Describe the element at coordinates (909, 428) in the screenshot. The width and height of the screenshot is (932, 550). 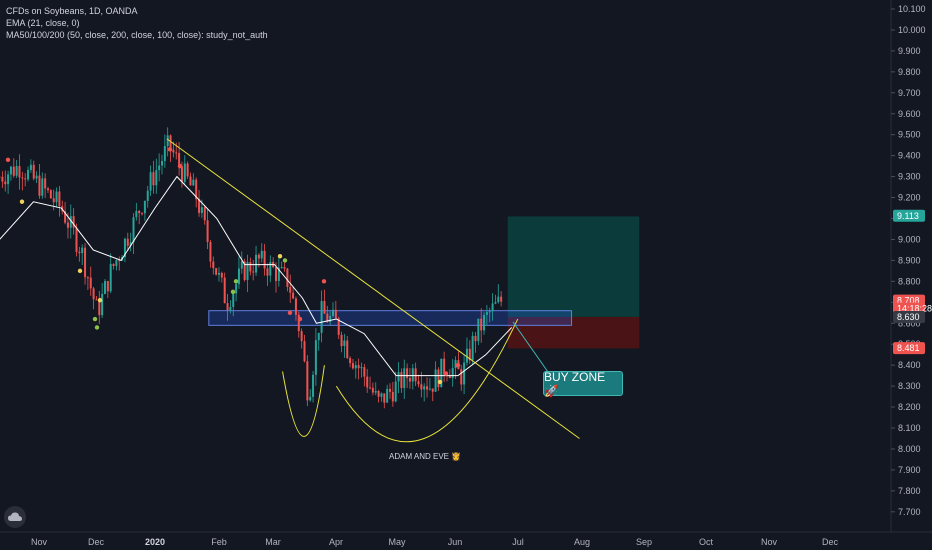
I see `price-tick-label: 8.100` at that location.